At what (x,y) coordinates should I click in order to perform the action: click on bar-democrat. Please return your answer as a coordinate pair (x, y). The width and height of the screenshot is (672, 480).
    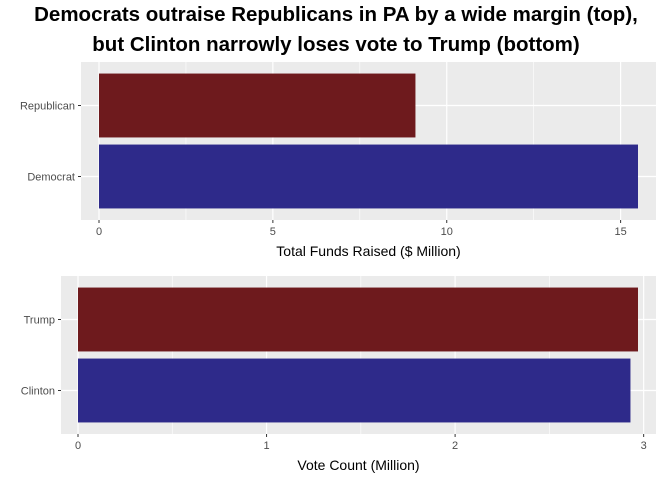
    Looking at the image, I should click on (368, 176).